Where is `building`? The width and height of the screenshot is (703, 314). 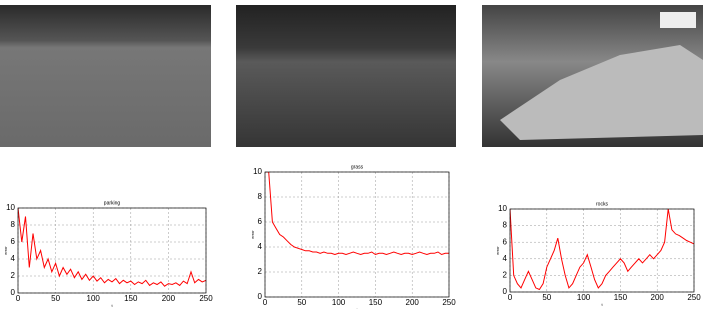
building is located at coordinates (678, 20).